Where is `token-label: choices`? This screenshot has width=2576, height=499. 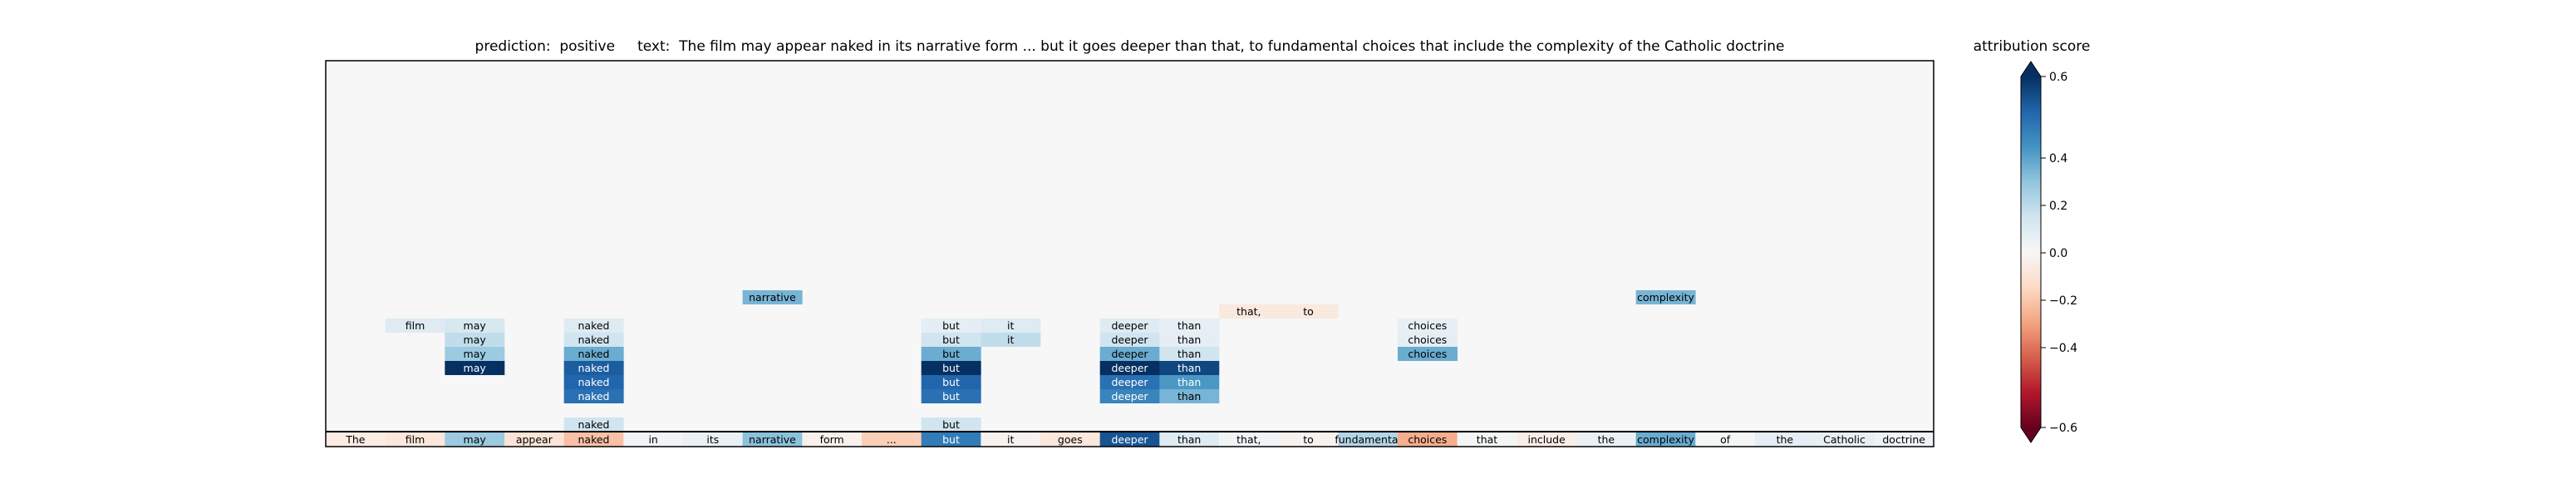 token-label: choices is located at coordinates (1427, 440).